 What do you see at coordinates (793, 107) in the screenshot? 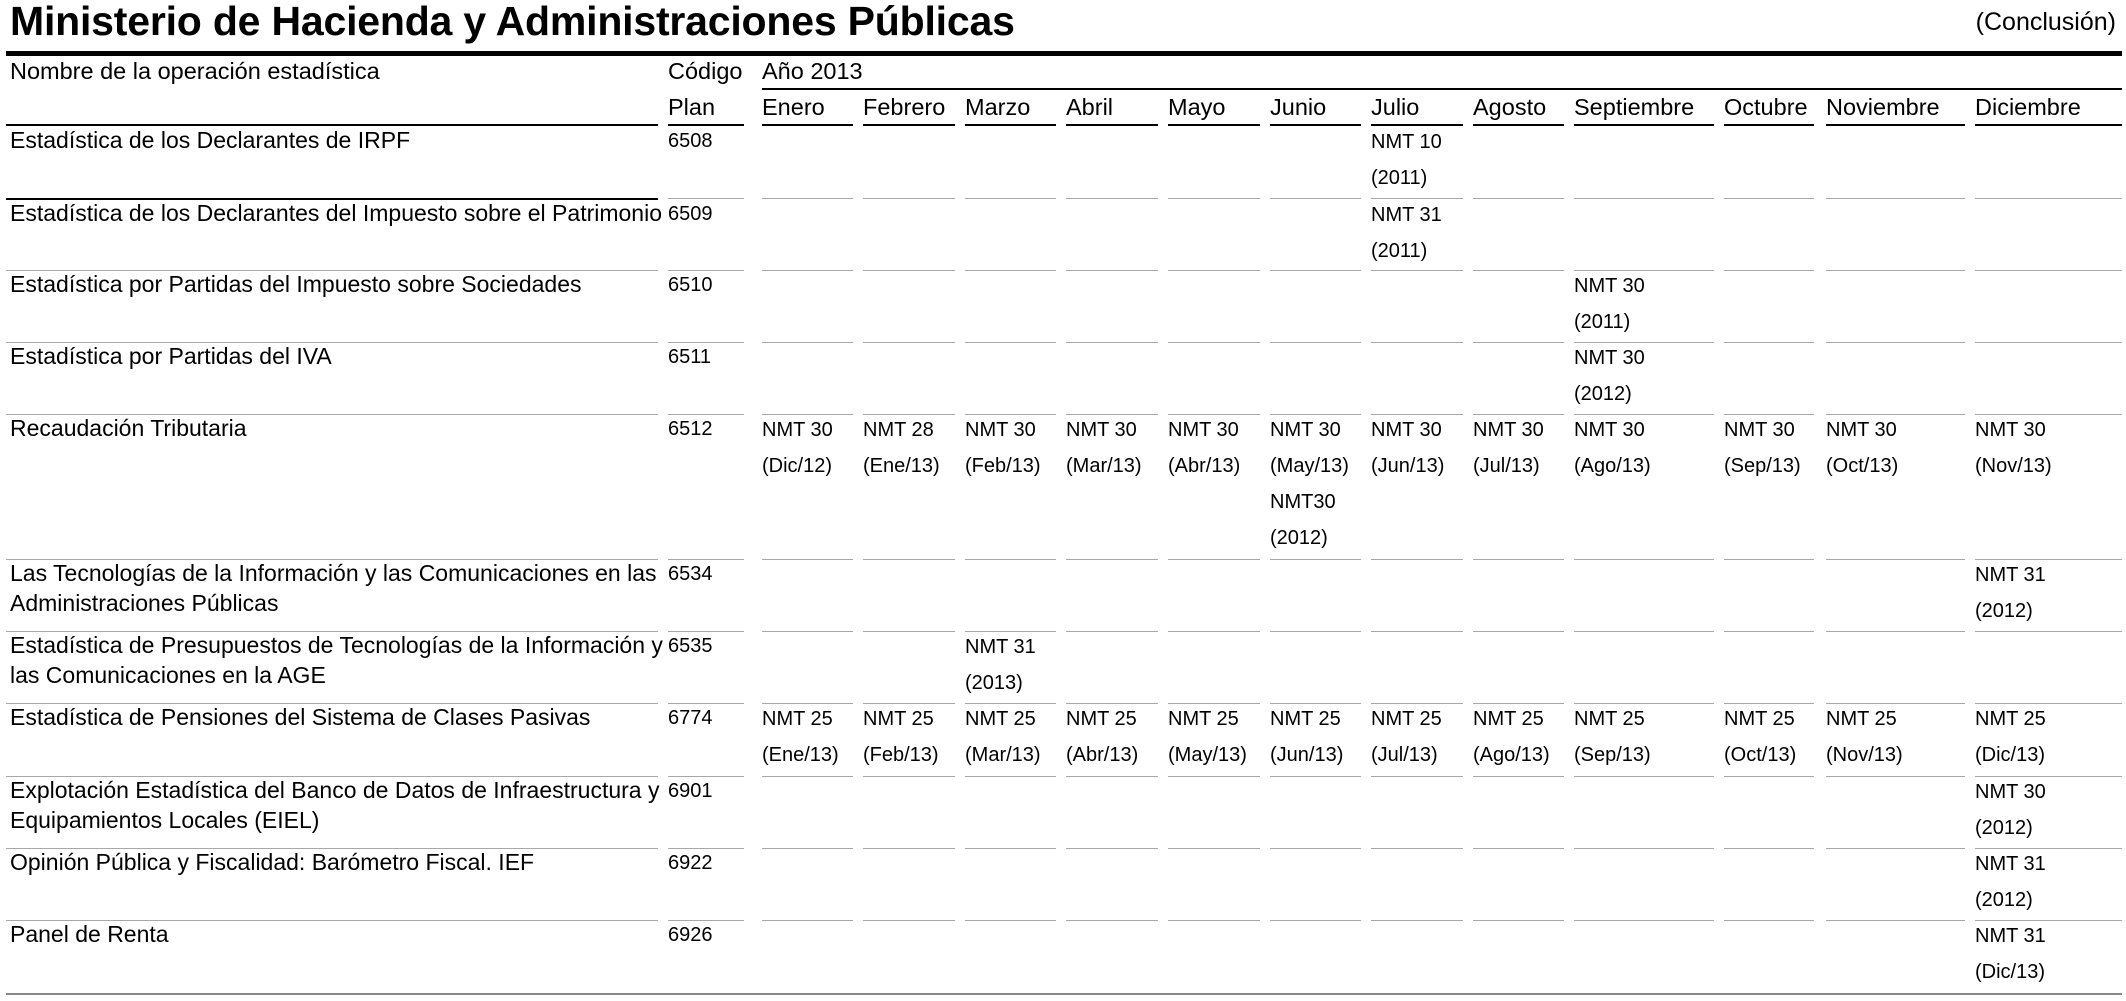
I see `month-header: Enero` at bounding box center [793, 107].